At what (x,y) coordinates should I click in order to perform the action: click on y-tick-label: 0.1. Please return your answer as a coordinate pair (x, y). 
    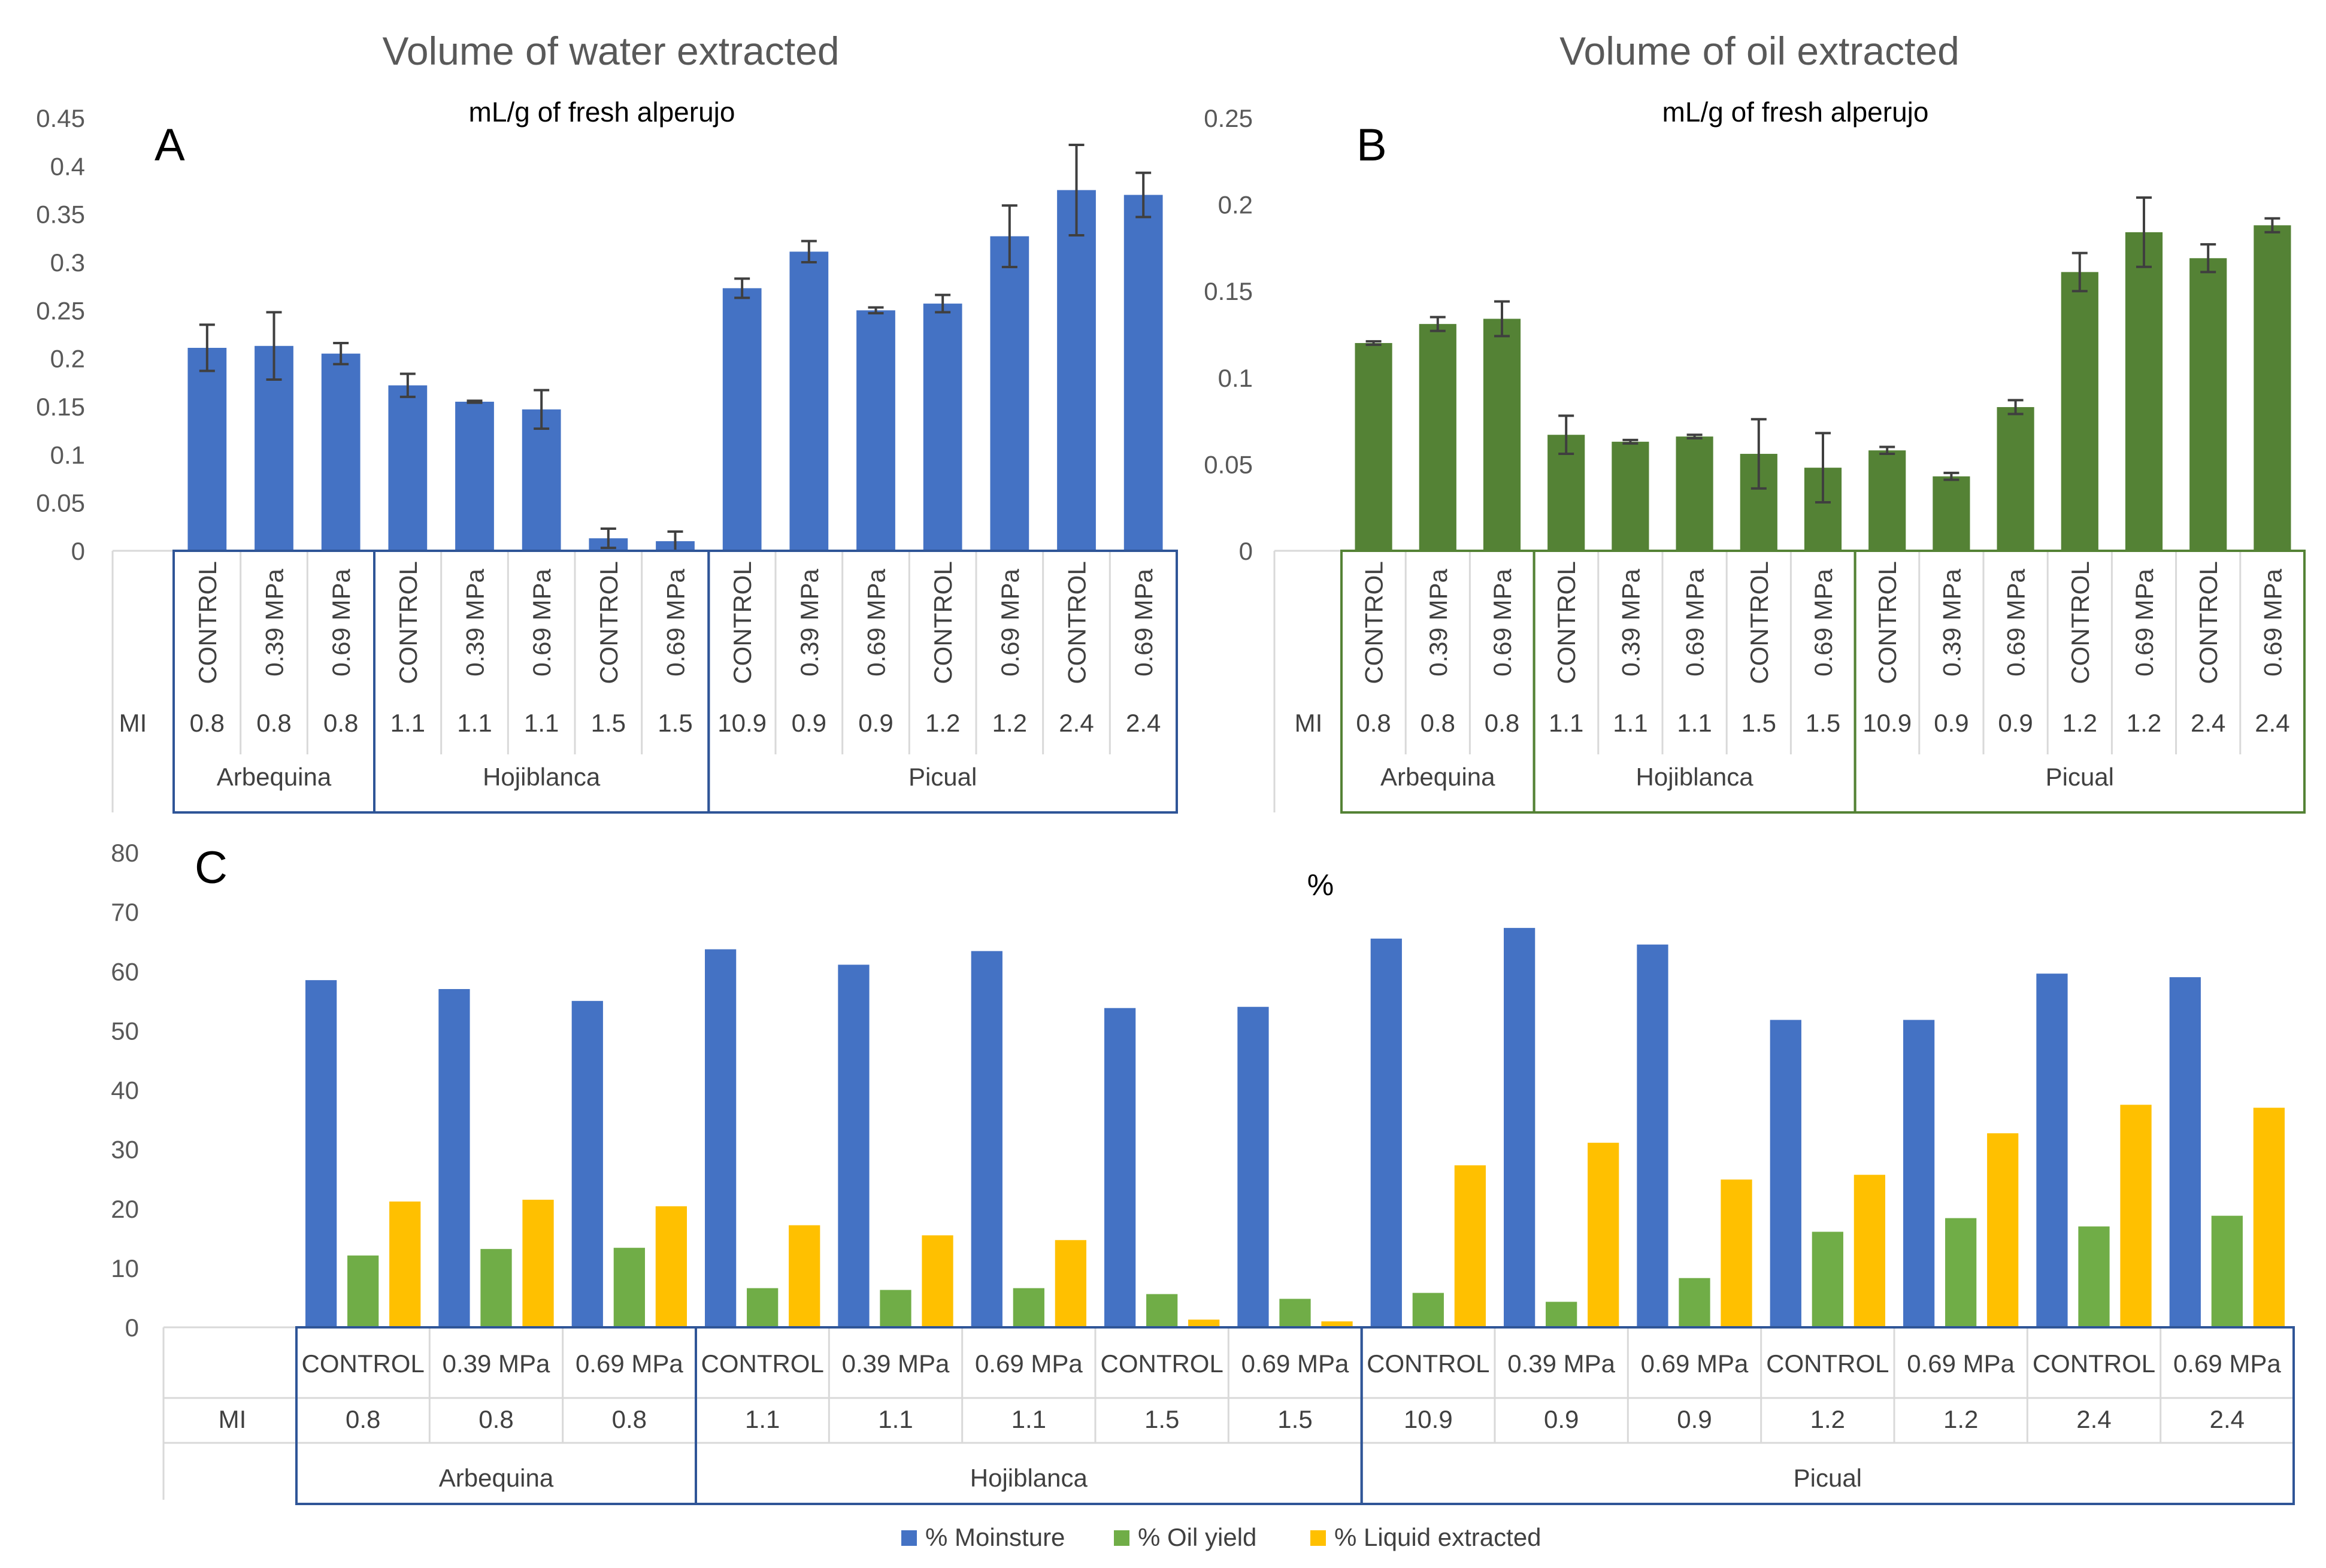
    Looking at the image, I should click on (67, 455).